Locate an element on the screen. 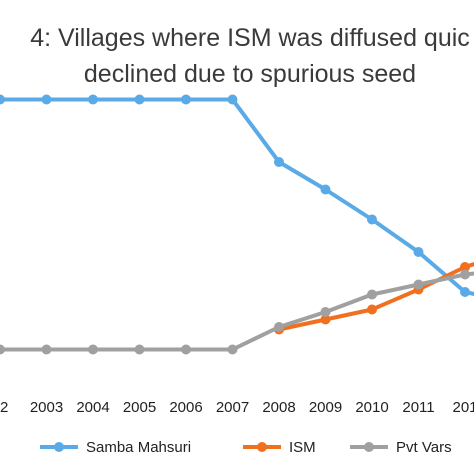 This screenshot has height=474, width=474. x-tick-label: 2007 is located at coordinates (232, 407).